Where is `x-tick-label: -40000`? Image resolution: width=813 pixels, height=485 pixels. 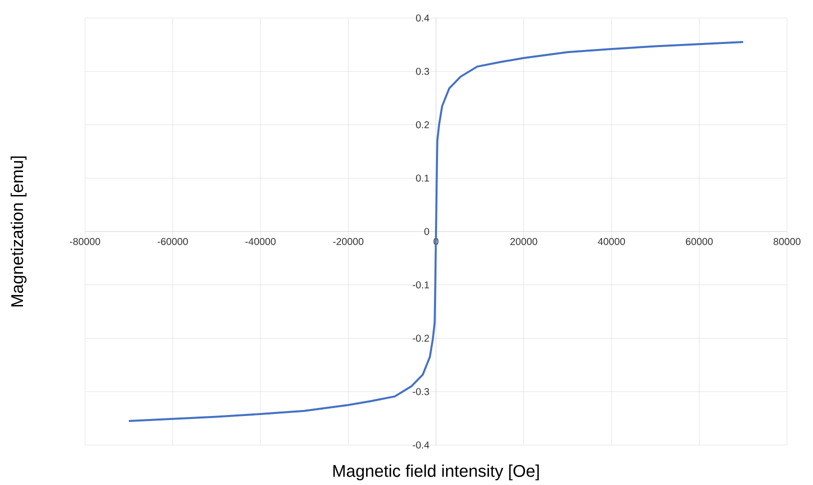 x-tick-label: -40000 is located at coordinates (260, 242).